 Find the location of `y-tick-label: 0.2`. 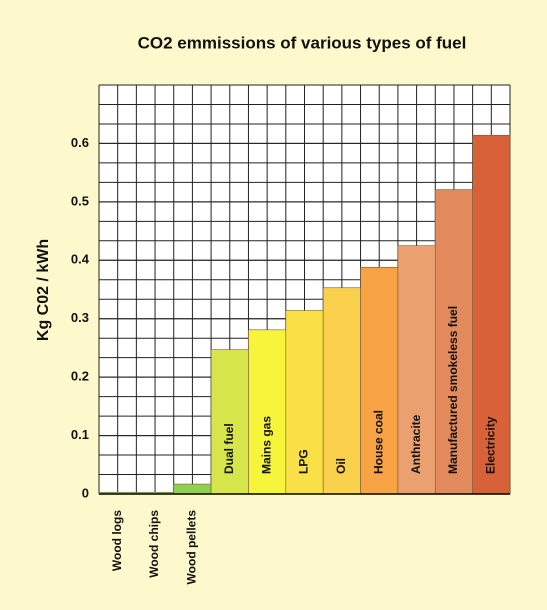

y-tick-label: 0.2 is located at coordinates (80, 376).